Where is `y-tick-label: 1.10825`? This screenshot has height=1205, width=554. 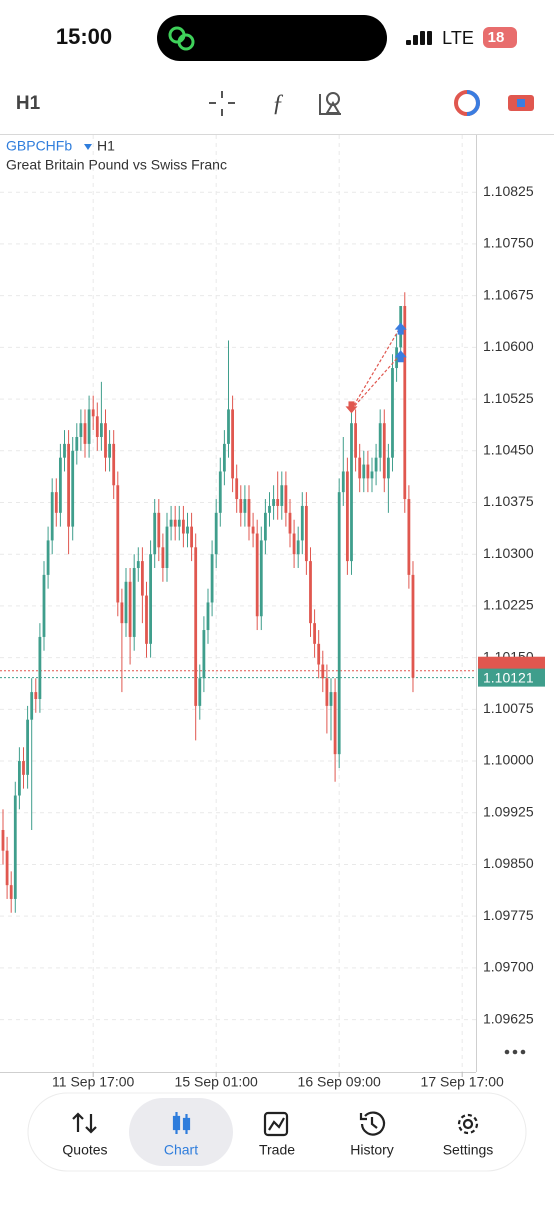
y-tick-label: 1.10825 is located at coordinates (508, 191).